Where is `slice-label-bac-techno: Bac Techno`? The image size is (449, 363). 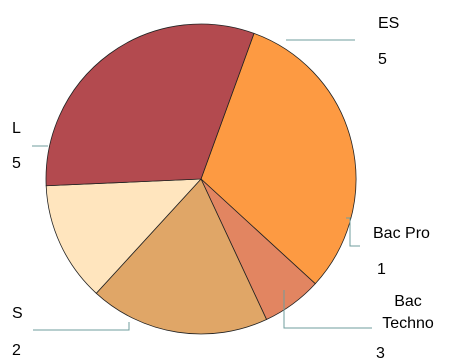
slice-label-bac-techno: Bac Techno is located at coordinates (408, 312).